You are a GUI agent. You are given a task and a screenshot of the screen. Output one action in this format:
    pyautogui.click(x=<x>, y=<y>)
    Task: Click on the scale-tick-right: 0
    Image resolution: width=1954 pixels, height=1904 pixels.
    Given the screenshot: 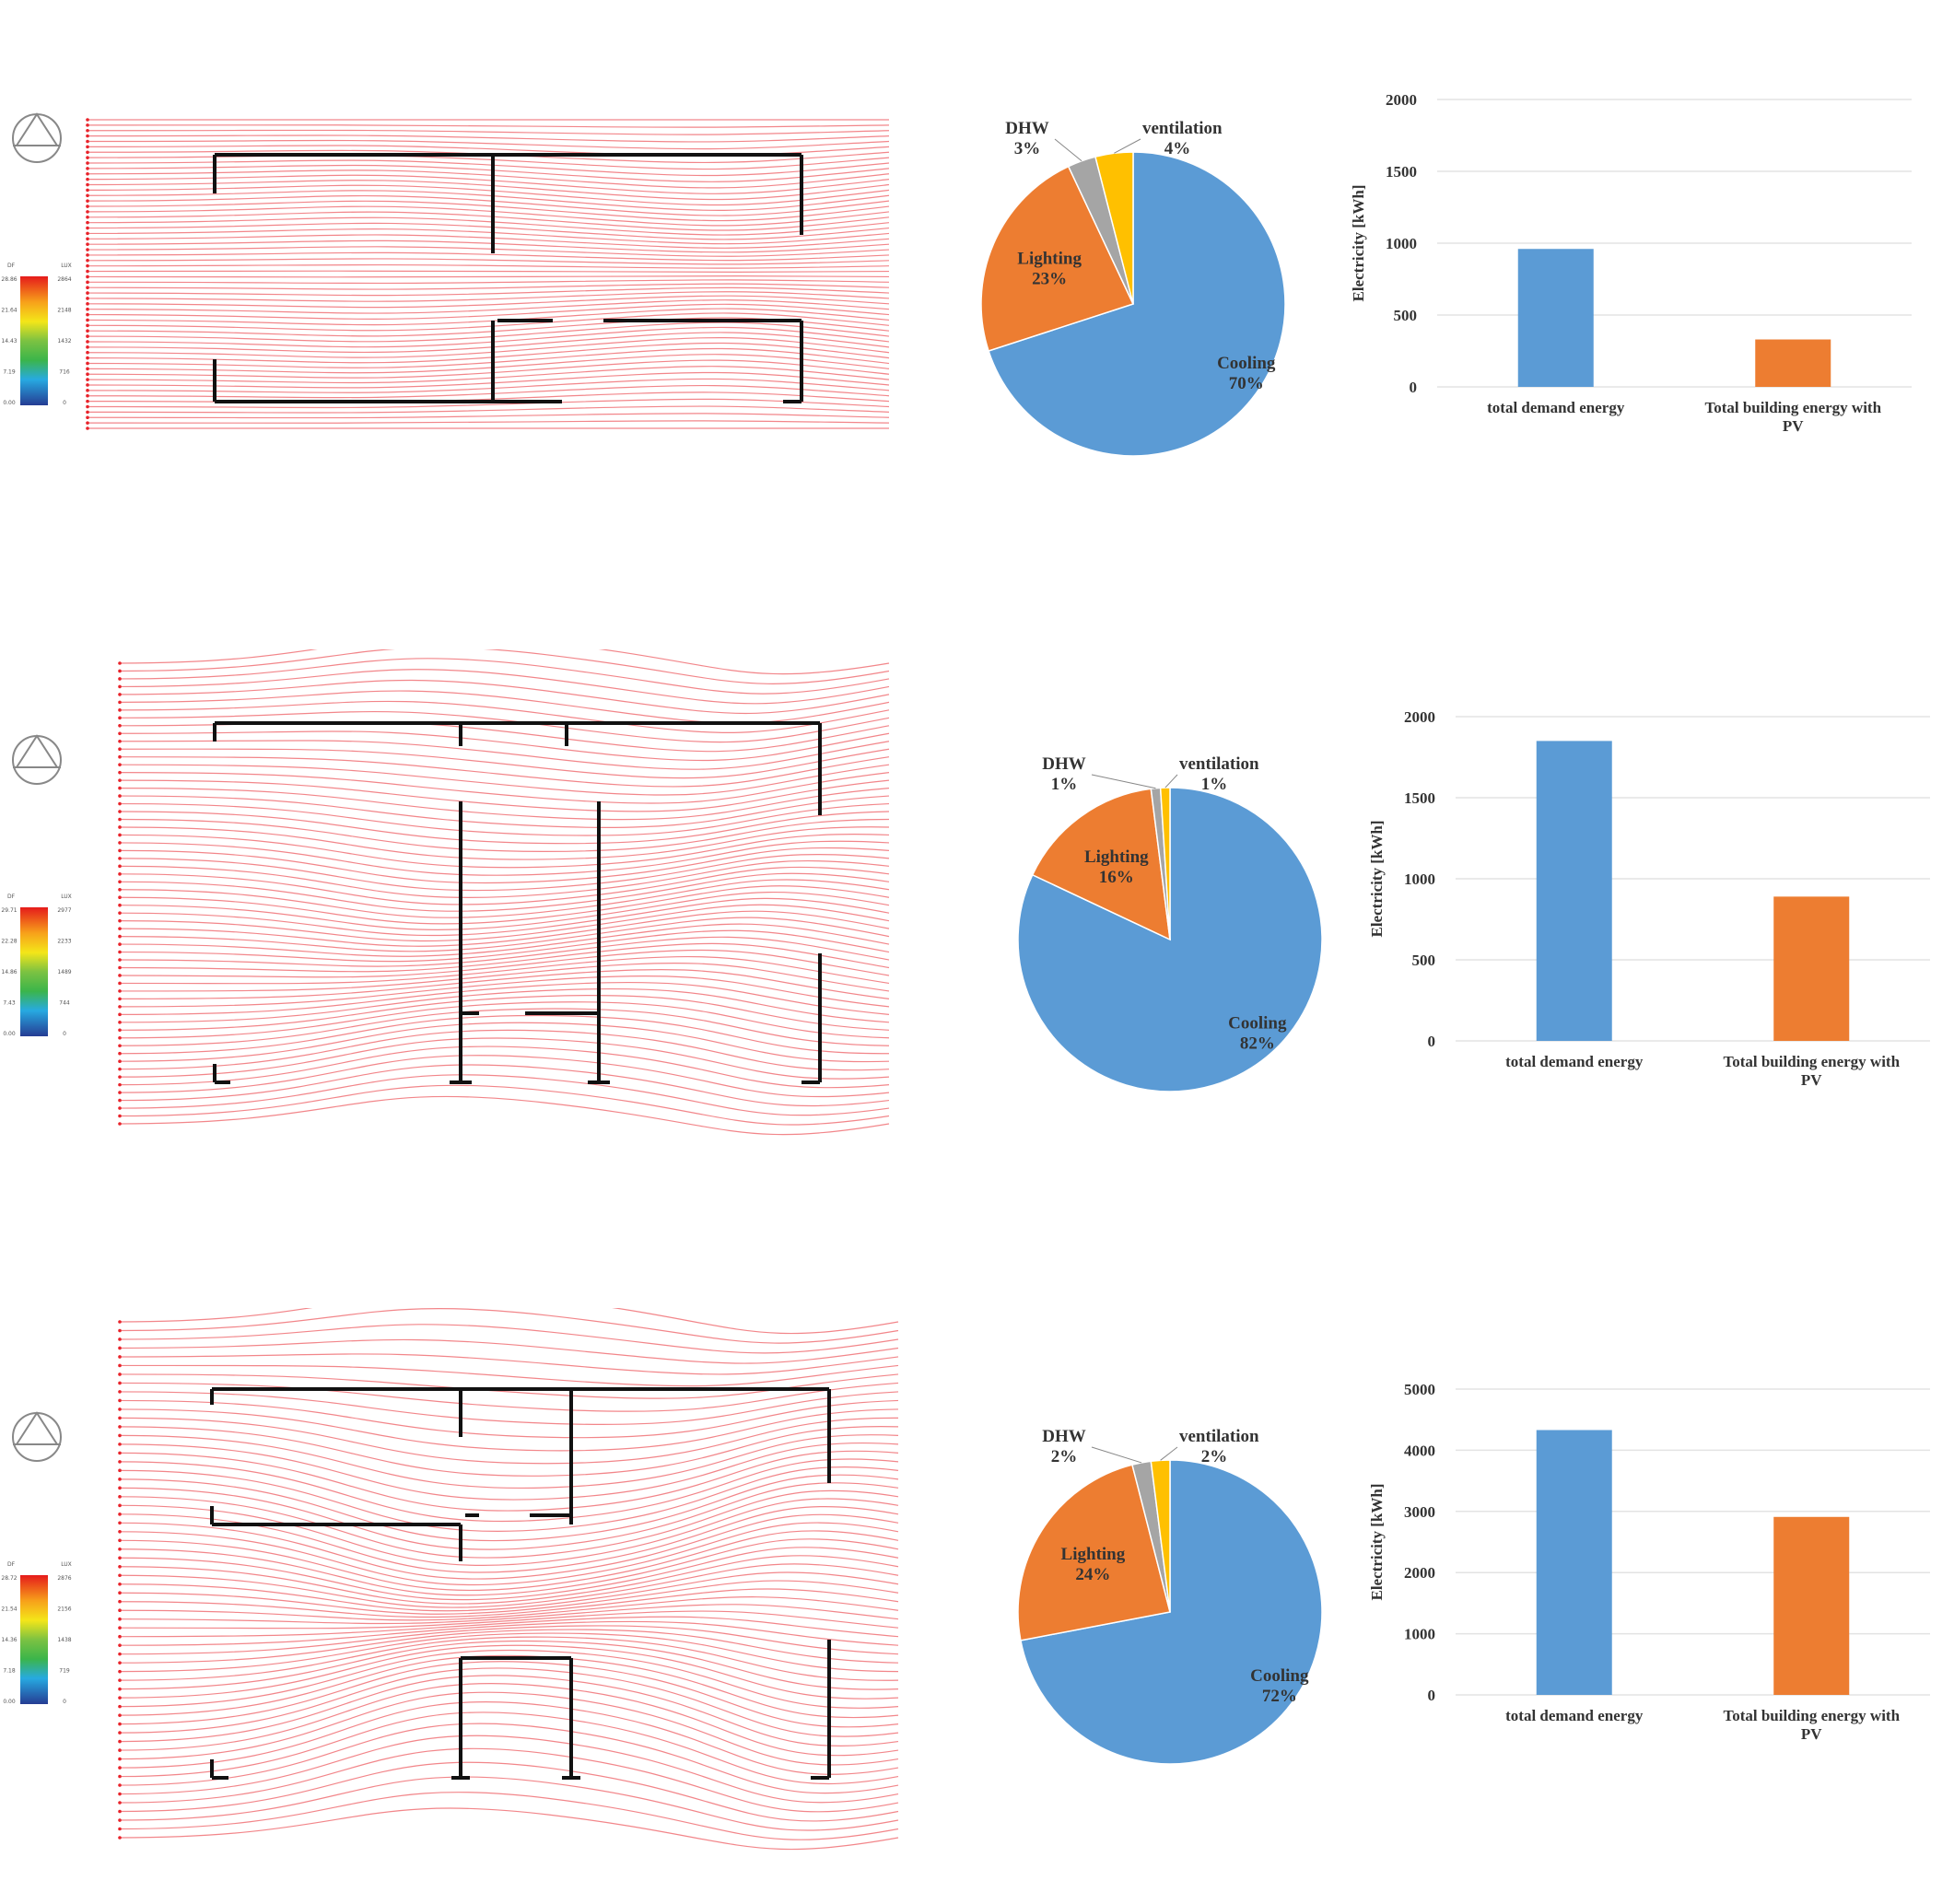 What is the action you would take?
    pyautogui.click(x=64, y=1702)
    